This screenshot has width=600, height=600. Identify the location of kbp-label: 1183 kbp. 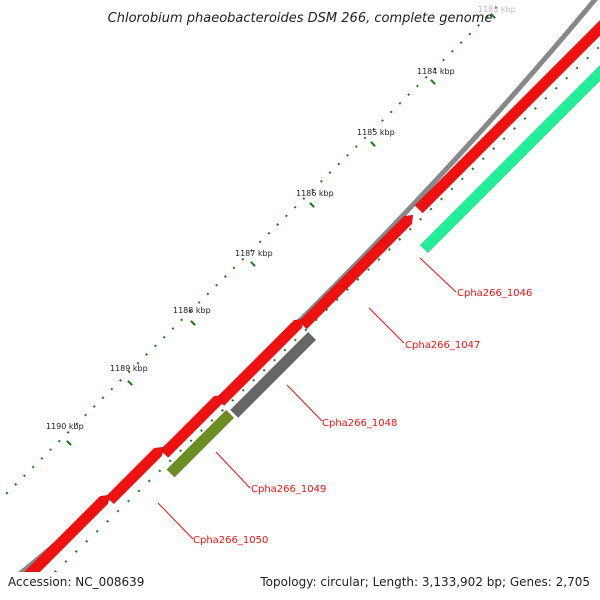
(497, 9).